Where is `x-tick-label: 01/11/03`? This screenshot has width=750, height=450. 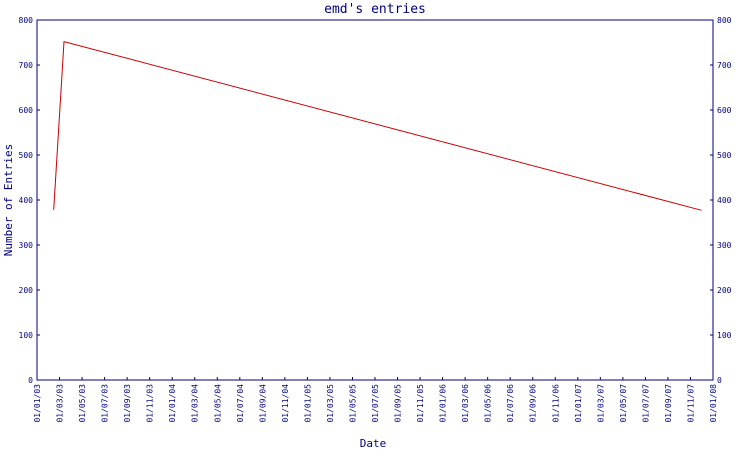
x-tick-label: 01/11/03 is located at coordinates (150, 403).